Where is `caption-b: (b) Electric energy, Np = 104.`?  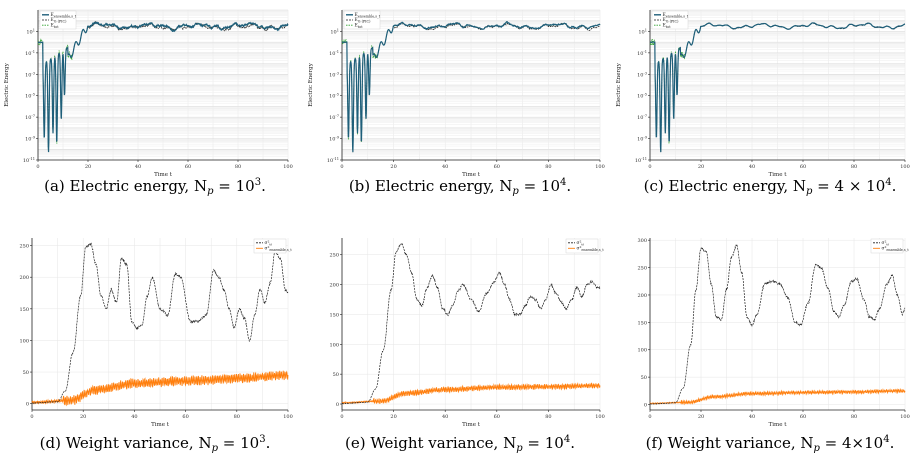
caption-b: (b) Electric energy, Np = 104. is located at coordinates (460, 187).